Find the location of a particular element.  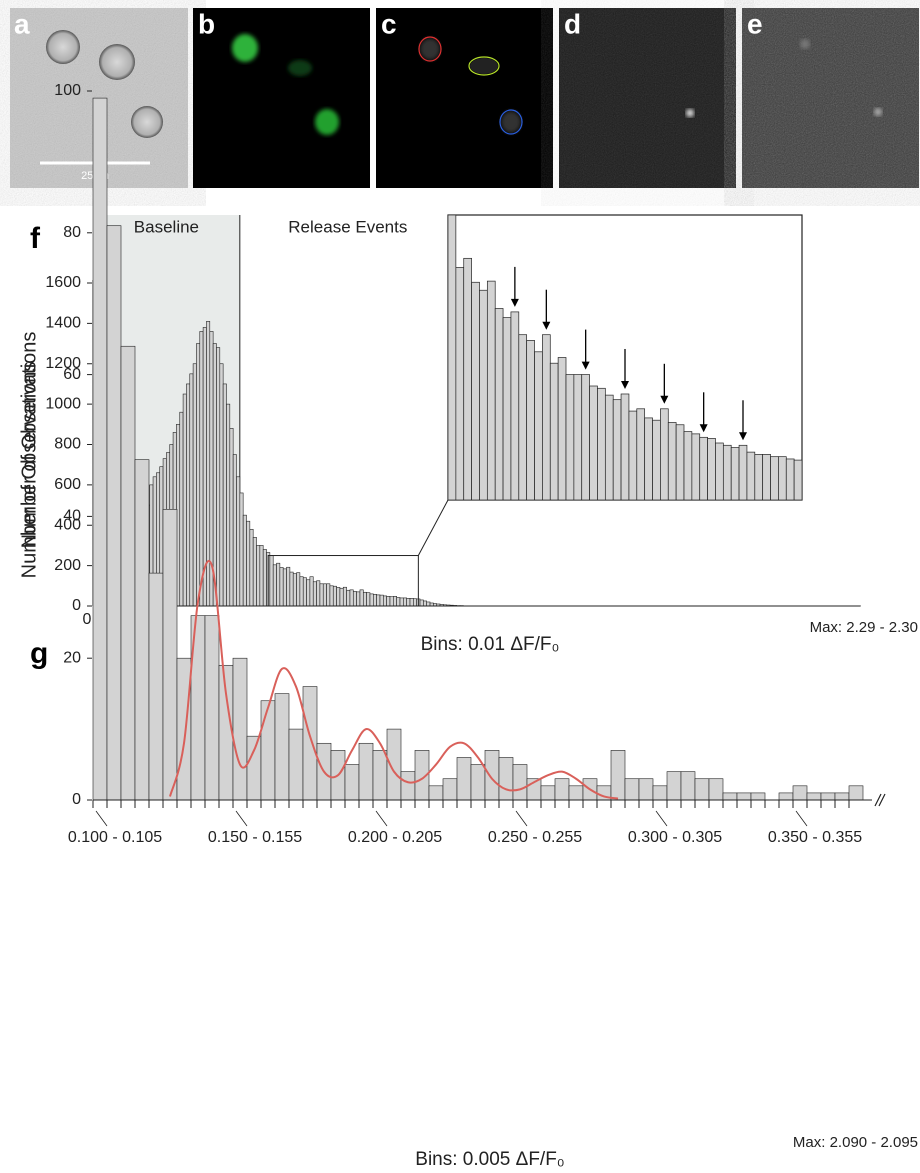

region-label: Release Events is located at coordinates (347, 226).